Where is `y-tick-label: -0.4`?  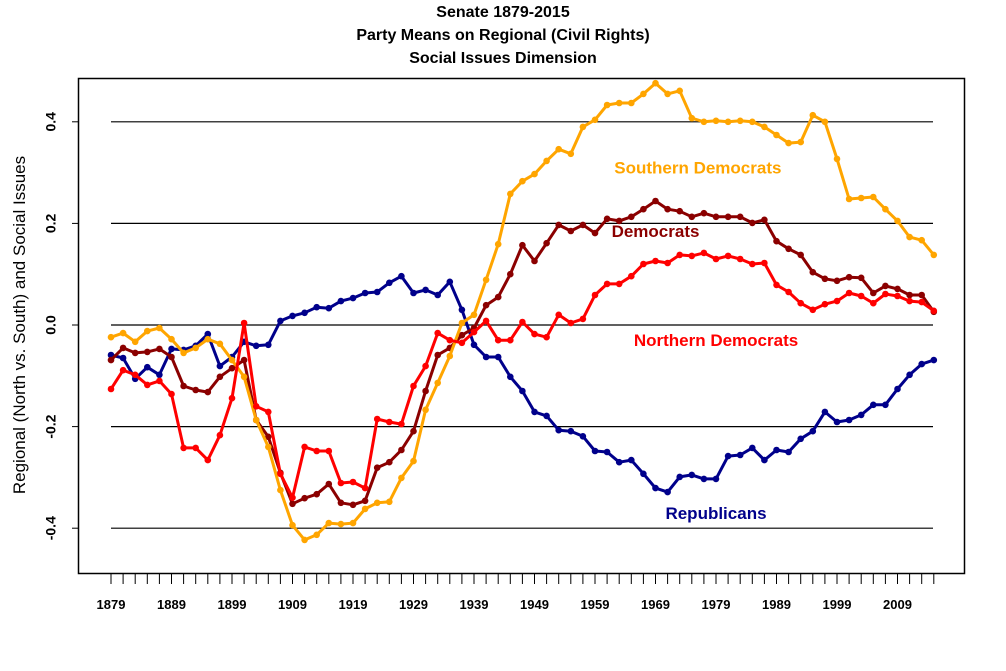
y-tick-label: -0.4 is located at coordinates (51, 528).